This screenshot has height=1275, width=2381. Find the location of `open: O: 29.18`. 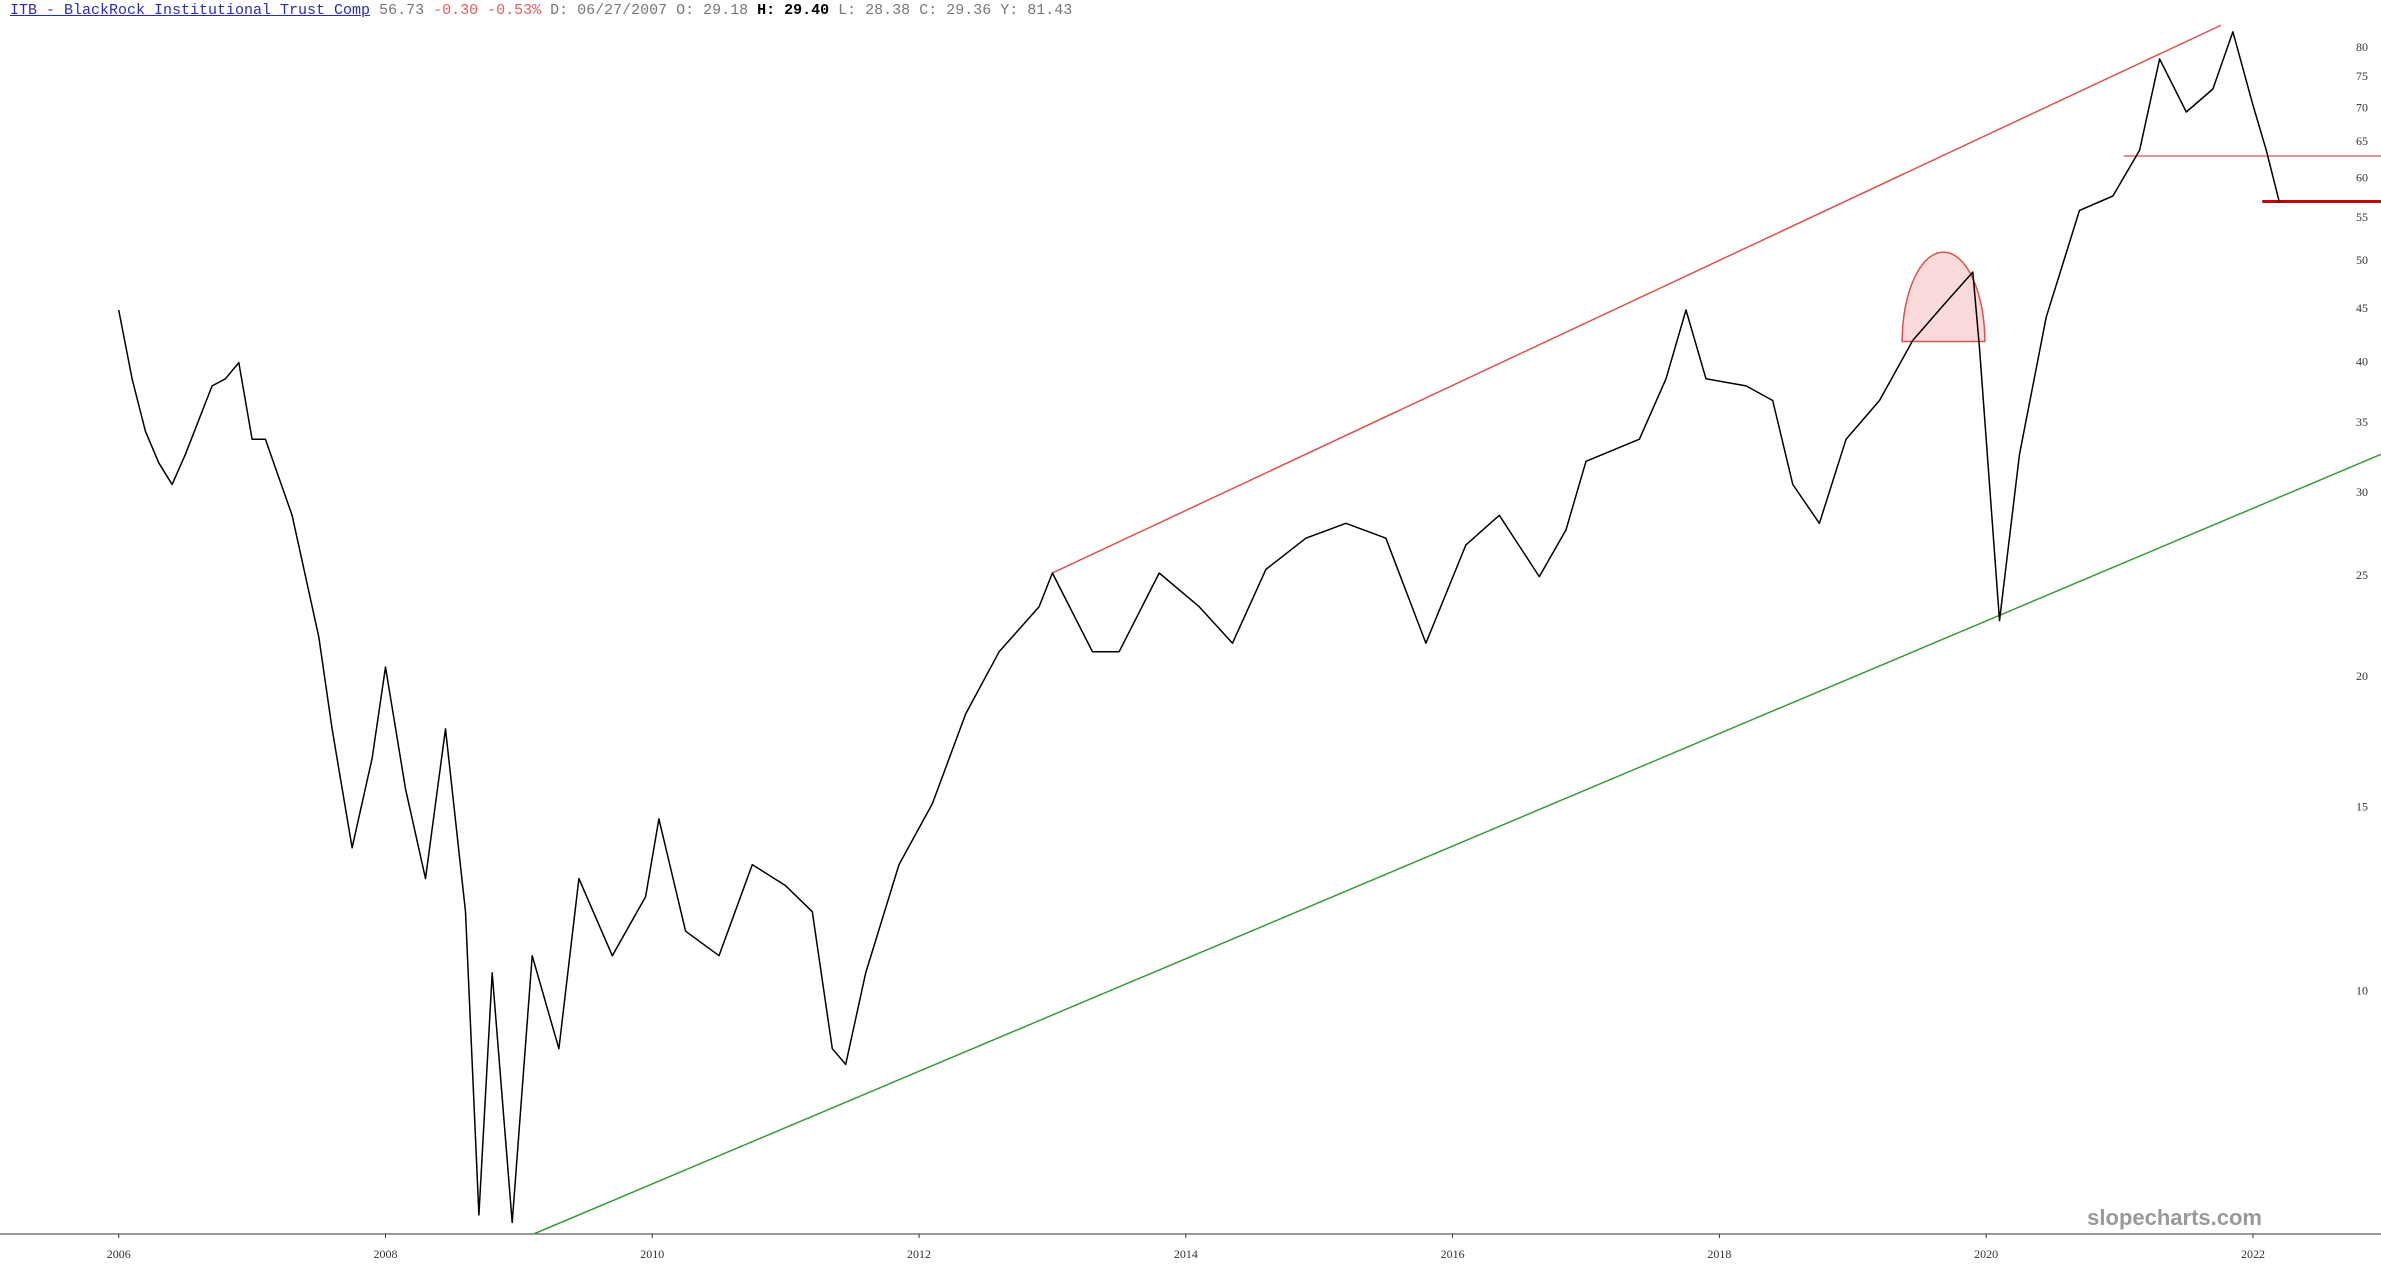

open: O: 29.18 is located at coordinates (712, 10).